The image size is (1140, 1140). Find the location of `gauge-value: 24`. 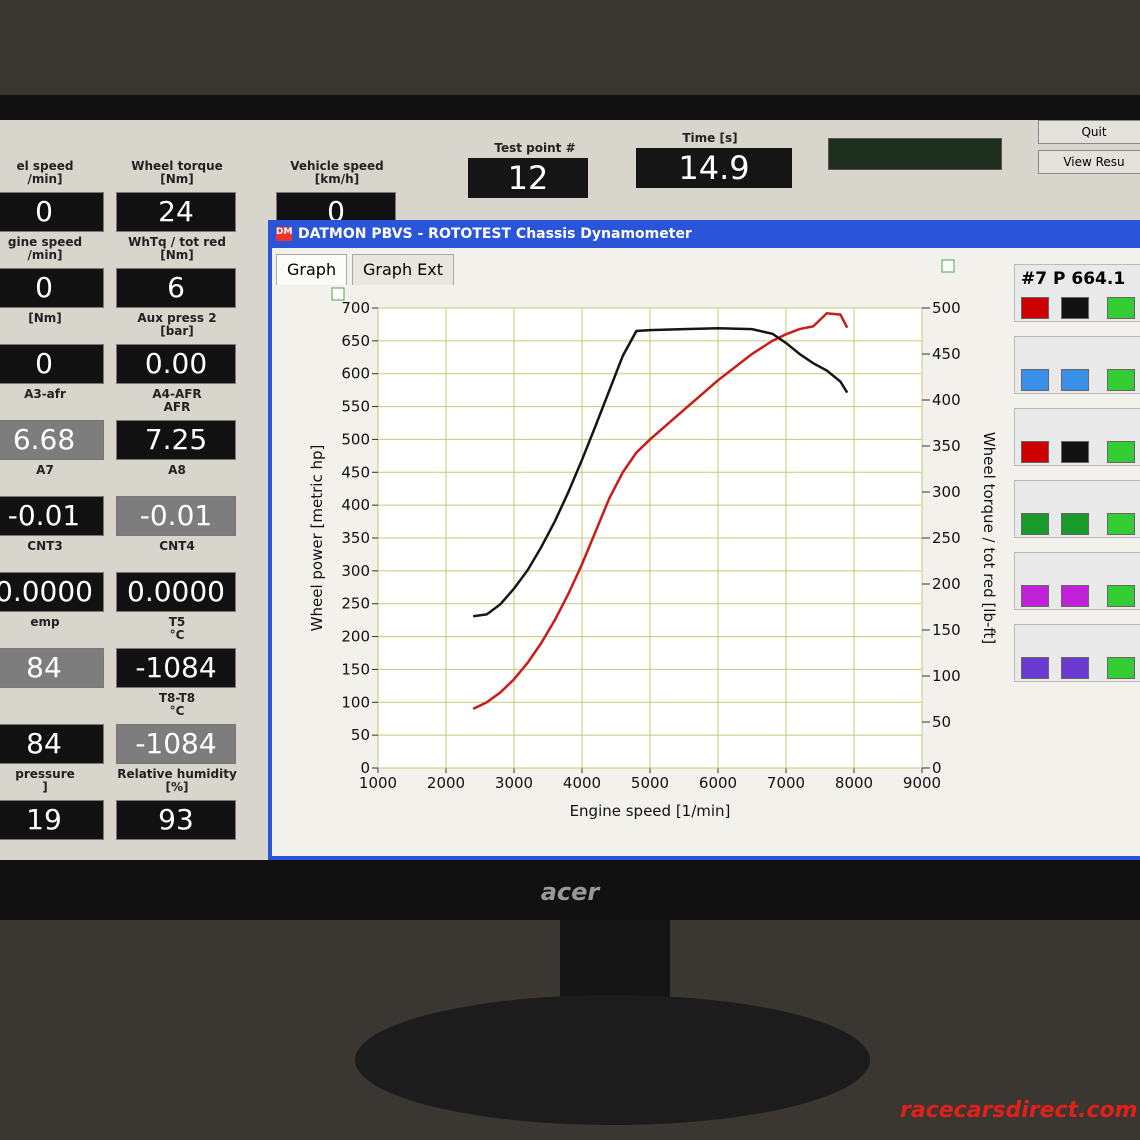

gauge-value: 24 is located at coordinates (176, 212).